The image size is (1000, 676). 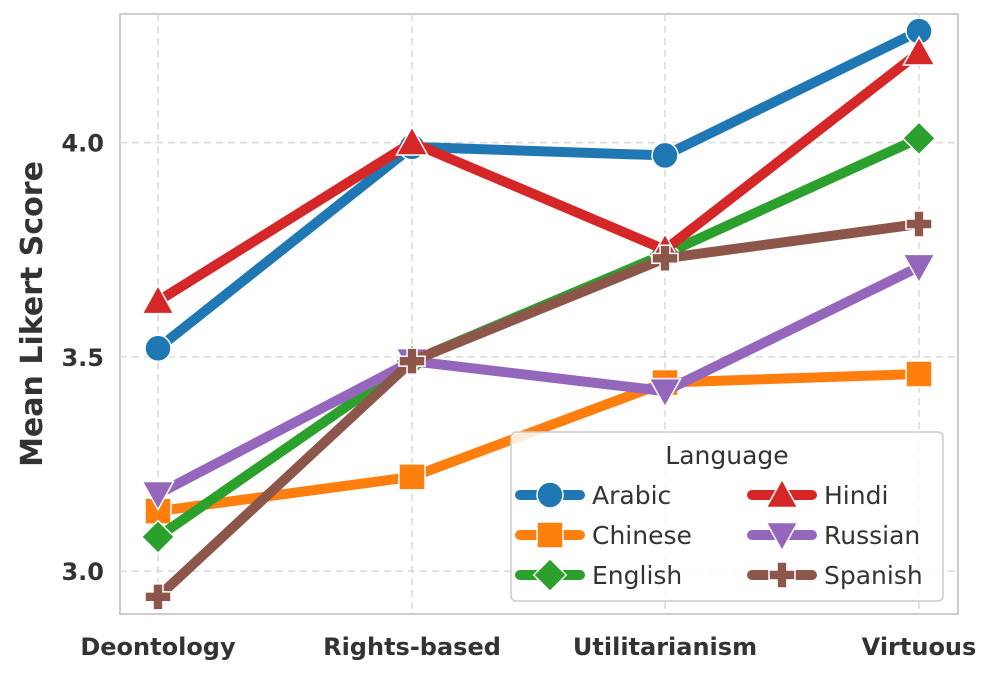 I want to click on y-tick-label: 3.0, so click(x=82, y=572).